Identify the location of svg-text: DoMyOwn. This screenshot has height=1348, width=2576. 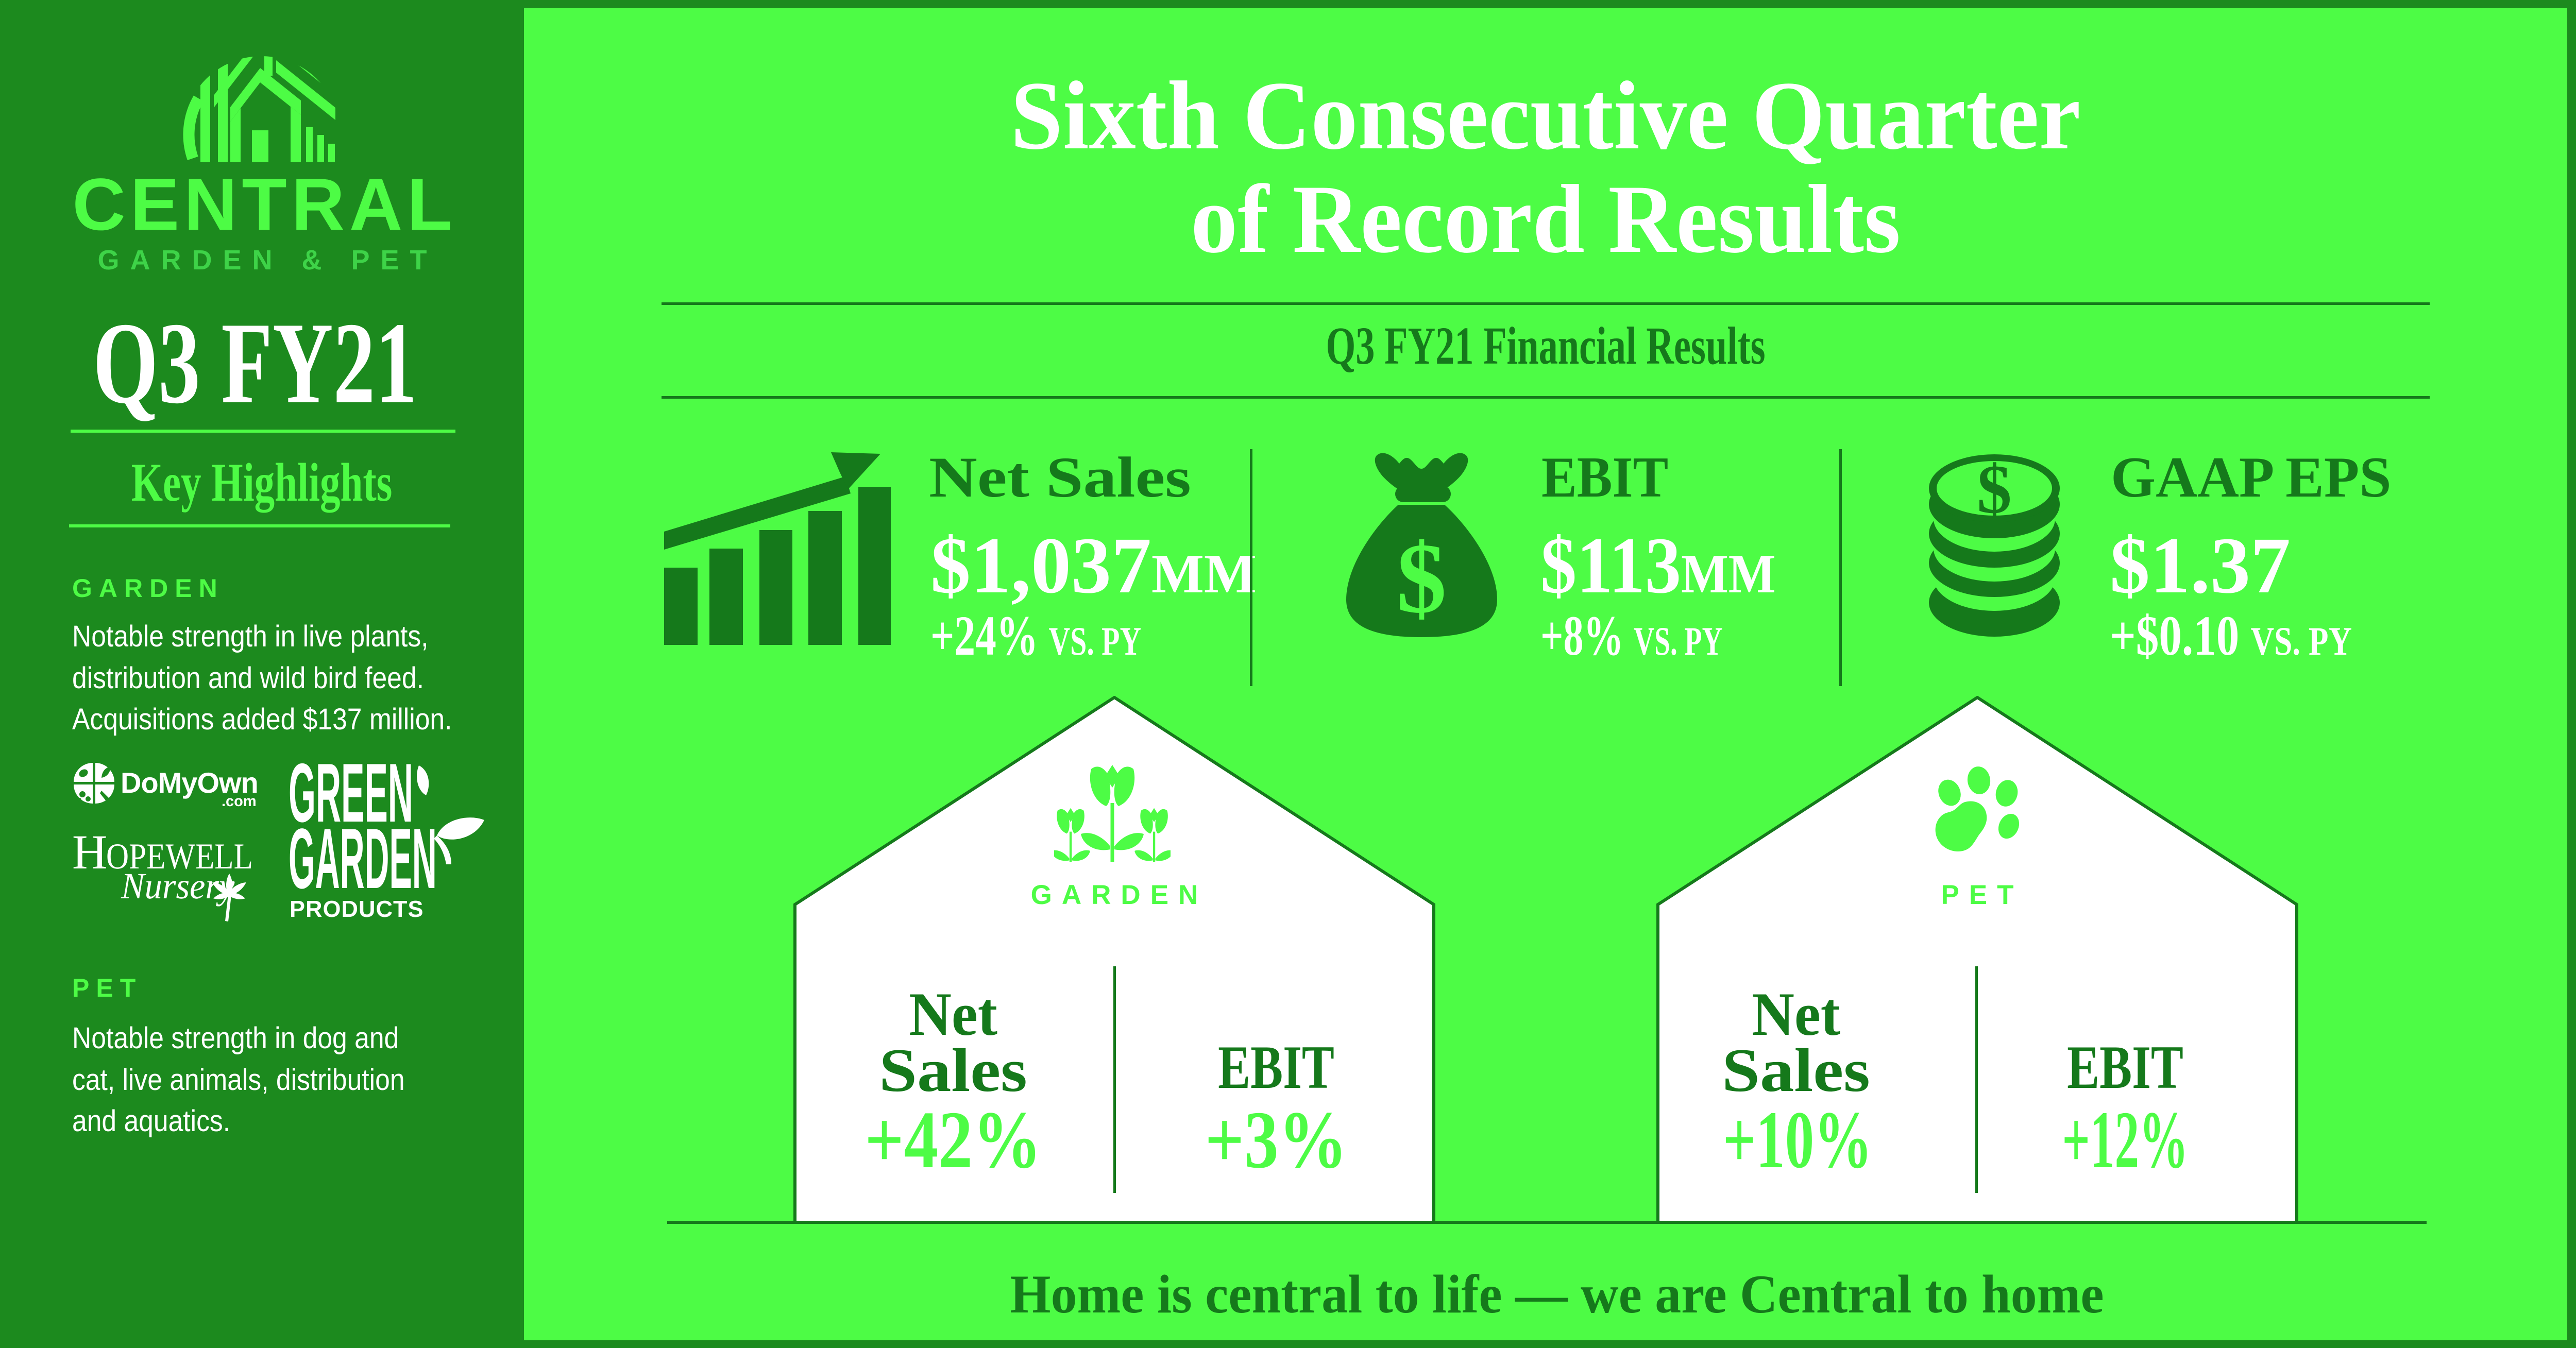
(189, 782).